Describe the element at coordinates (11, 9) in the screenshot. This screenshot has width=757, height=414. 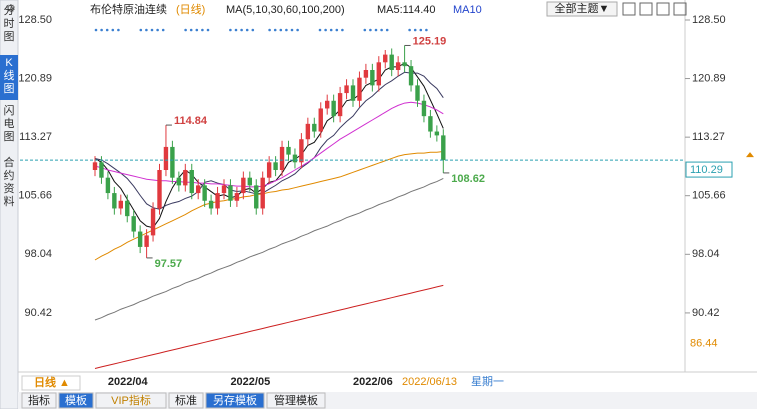
I see `settings-icon: ⚙` at that location.